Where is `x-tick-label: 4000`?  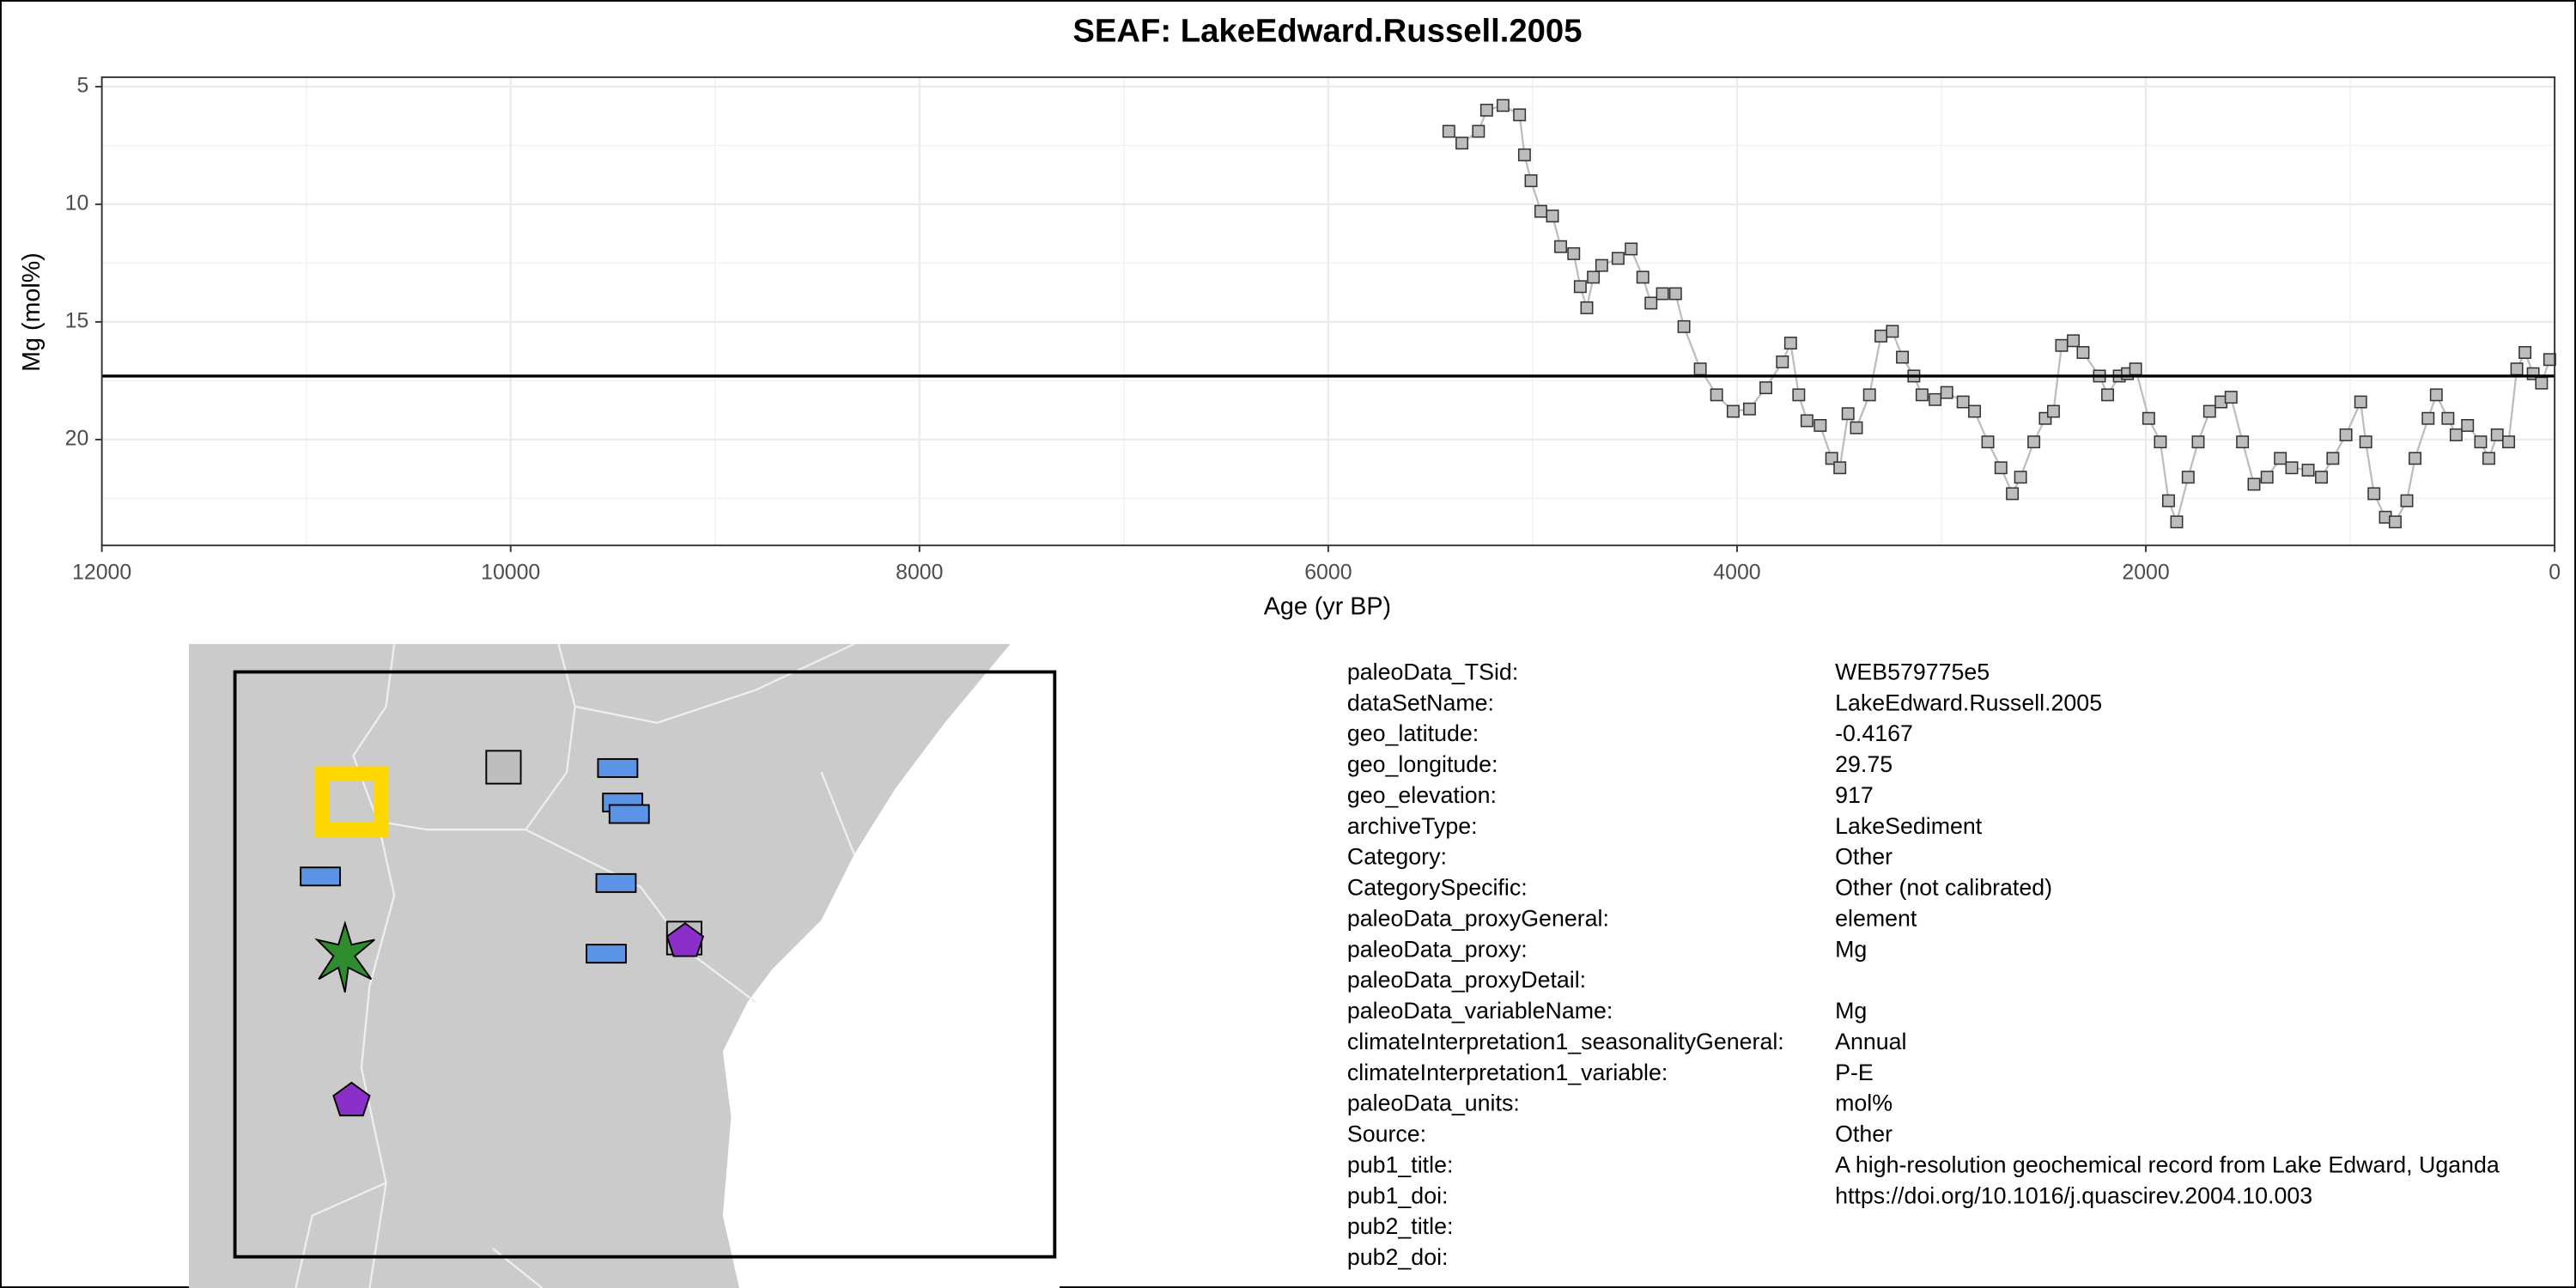 x-tick-label: 4000 is located at coordinates (1737, 572).